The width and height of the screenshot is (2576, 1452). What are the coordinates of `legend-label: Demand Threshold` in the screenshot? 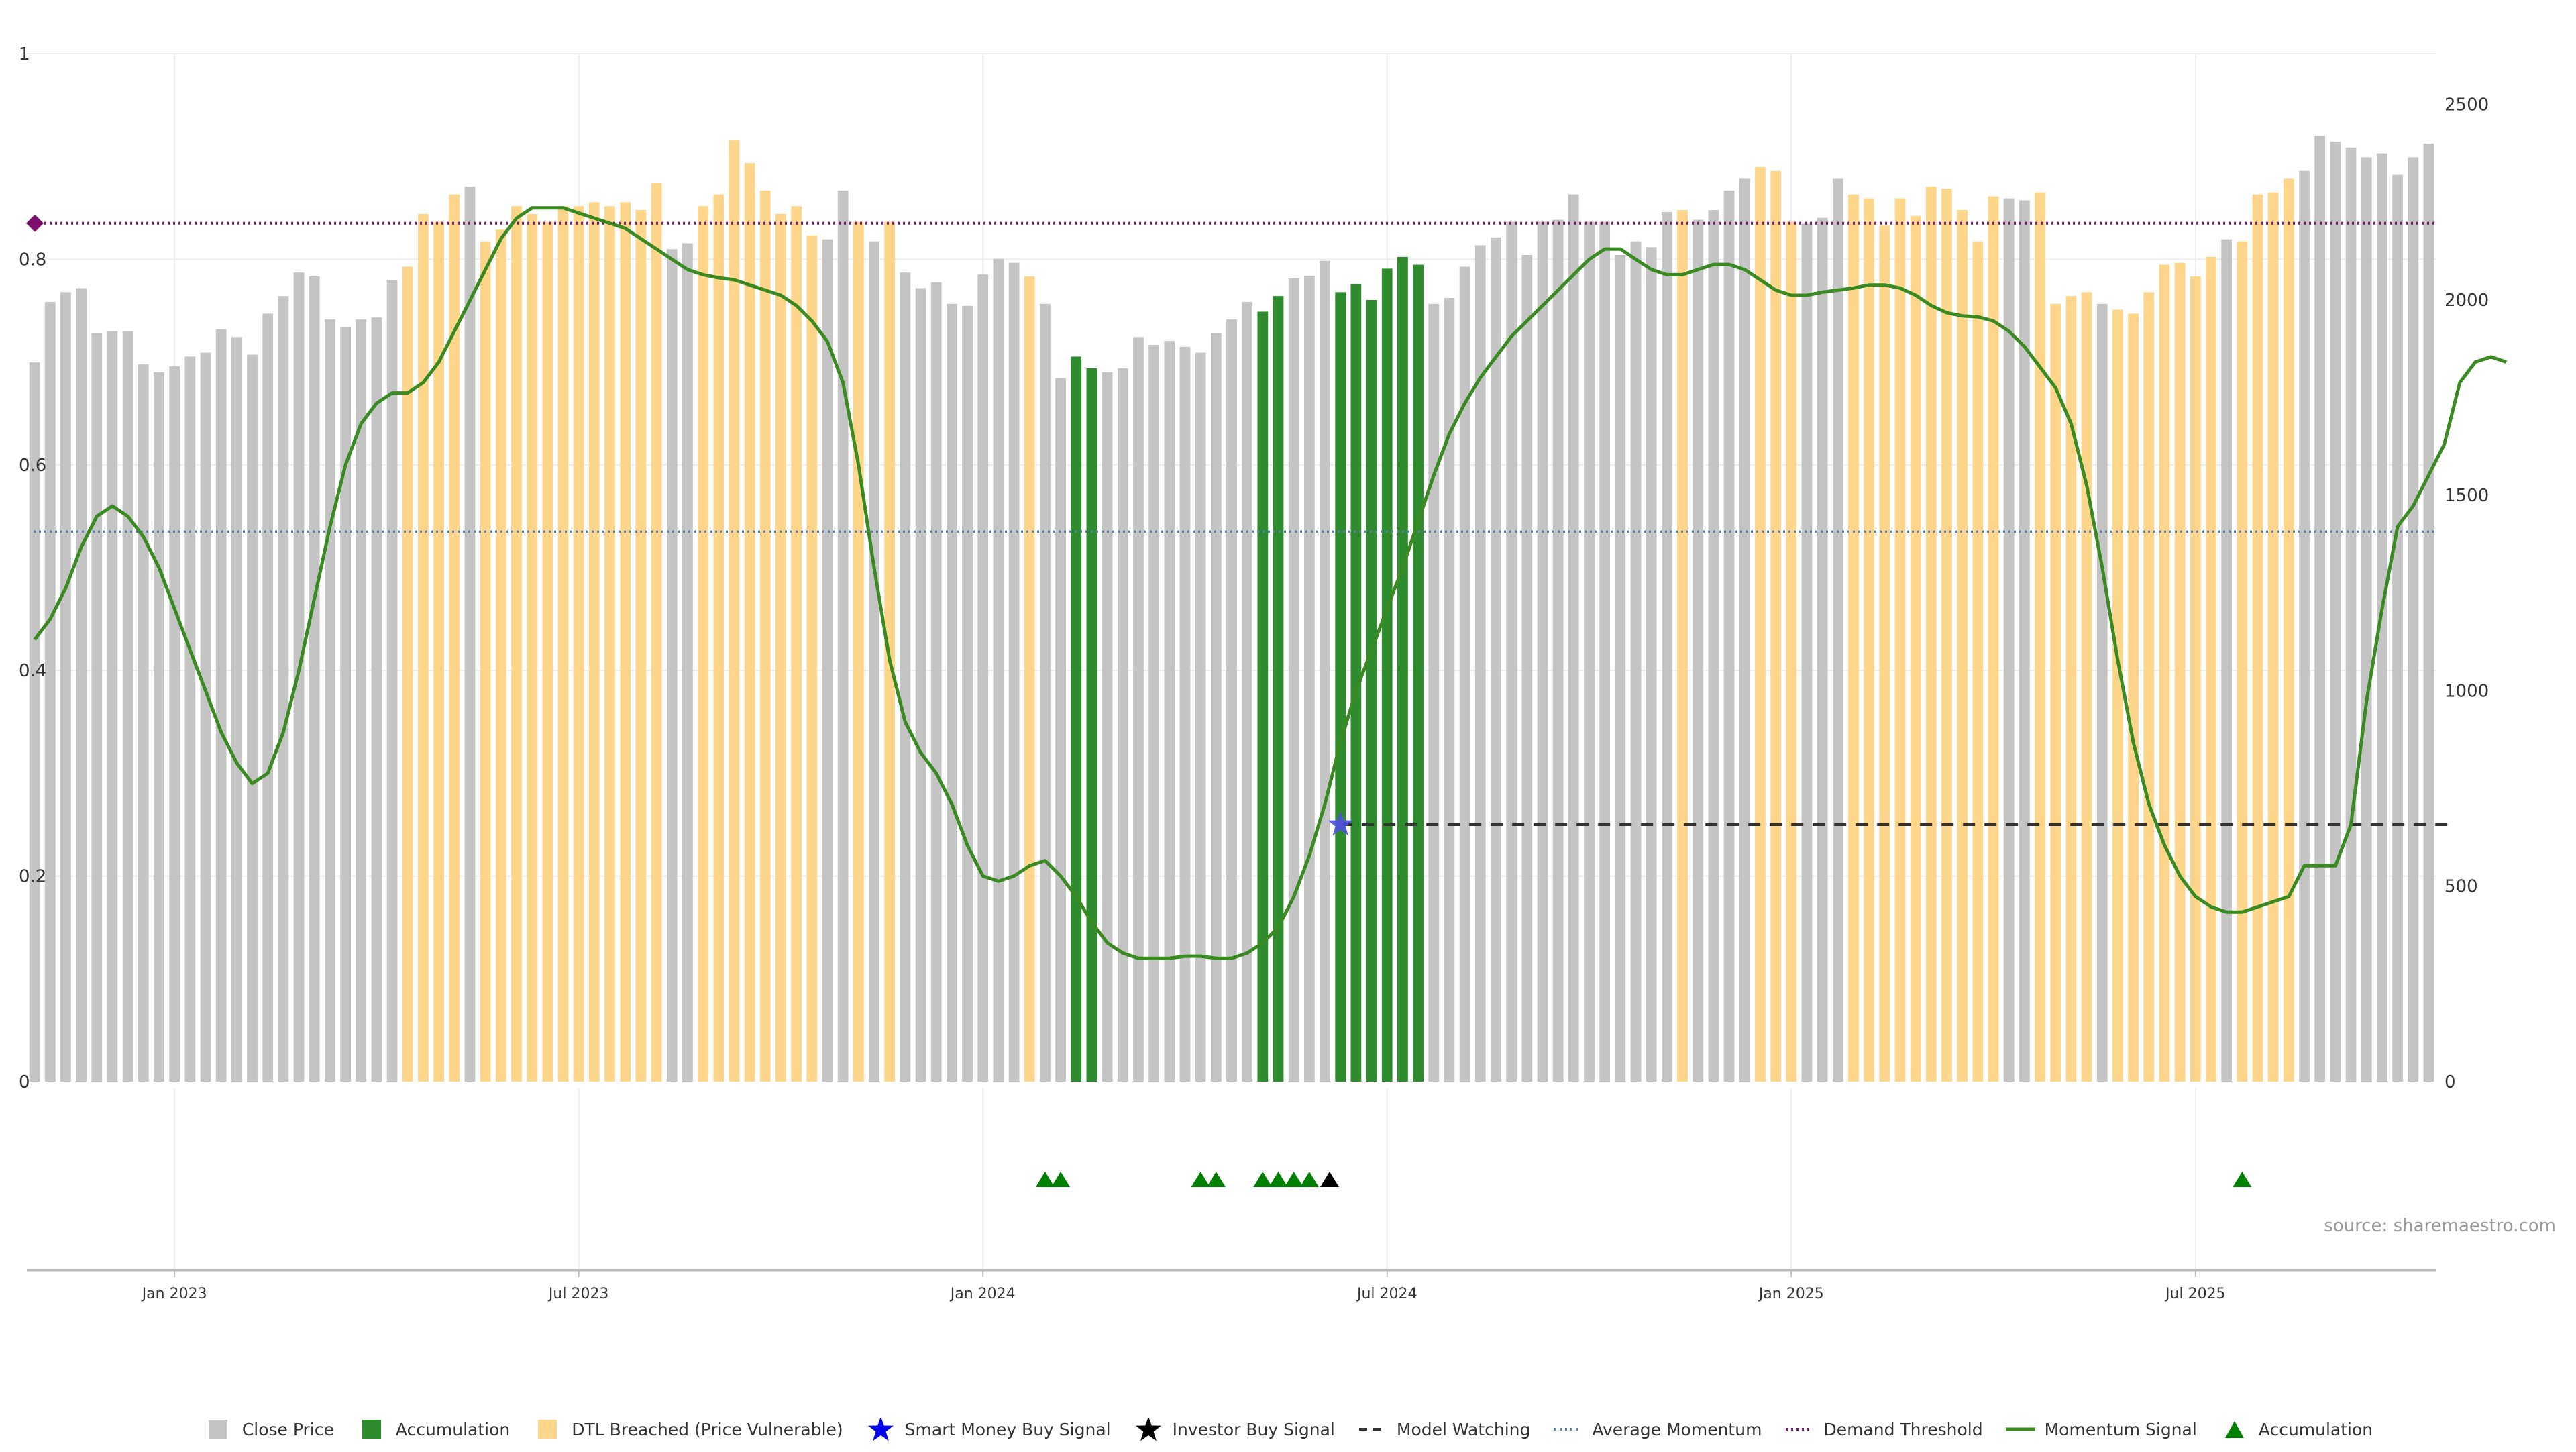 It's located at (1903, 1429).